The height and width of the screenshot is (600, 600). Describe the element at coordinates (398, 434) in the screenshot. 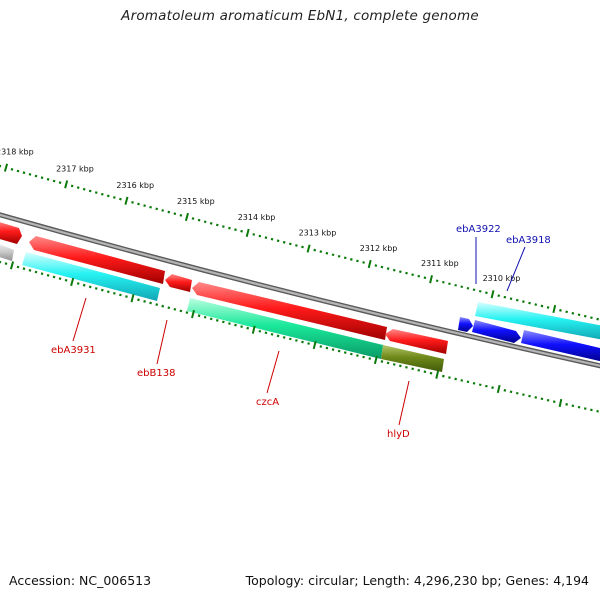

I see `gene-label-hlyD: hlyD` at that location.